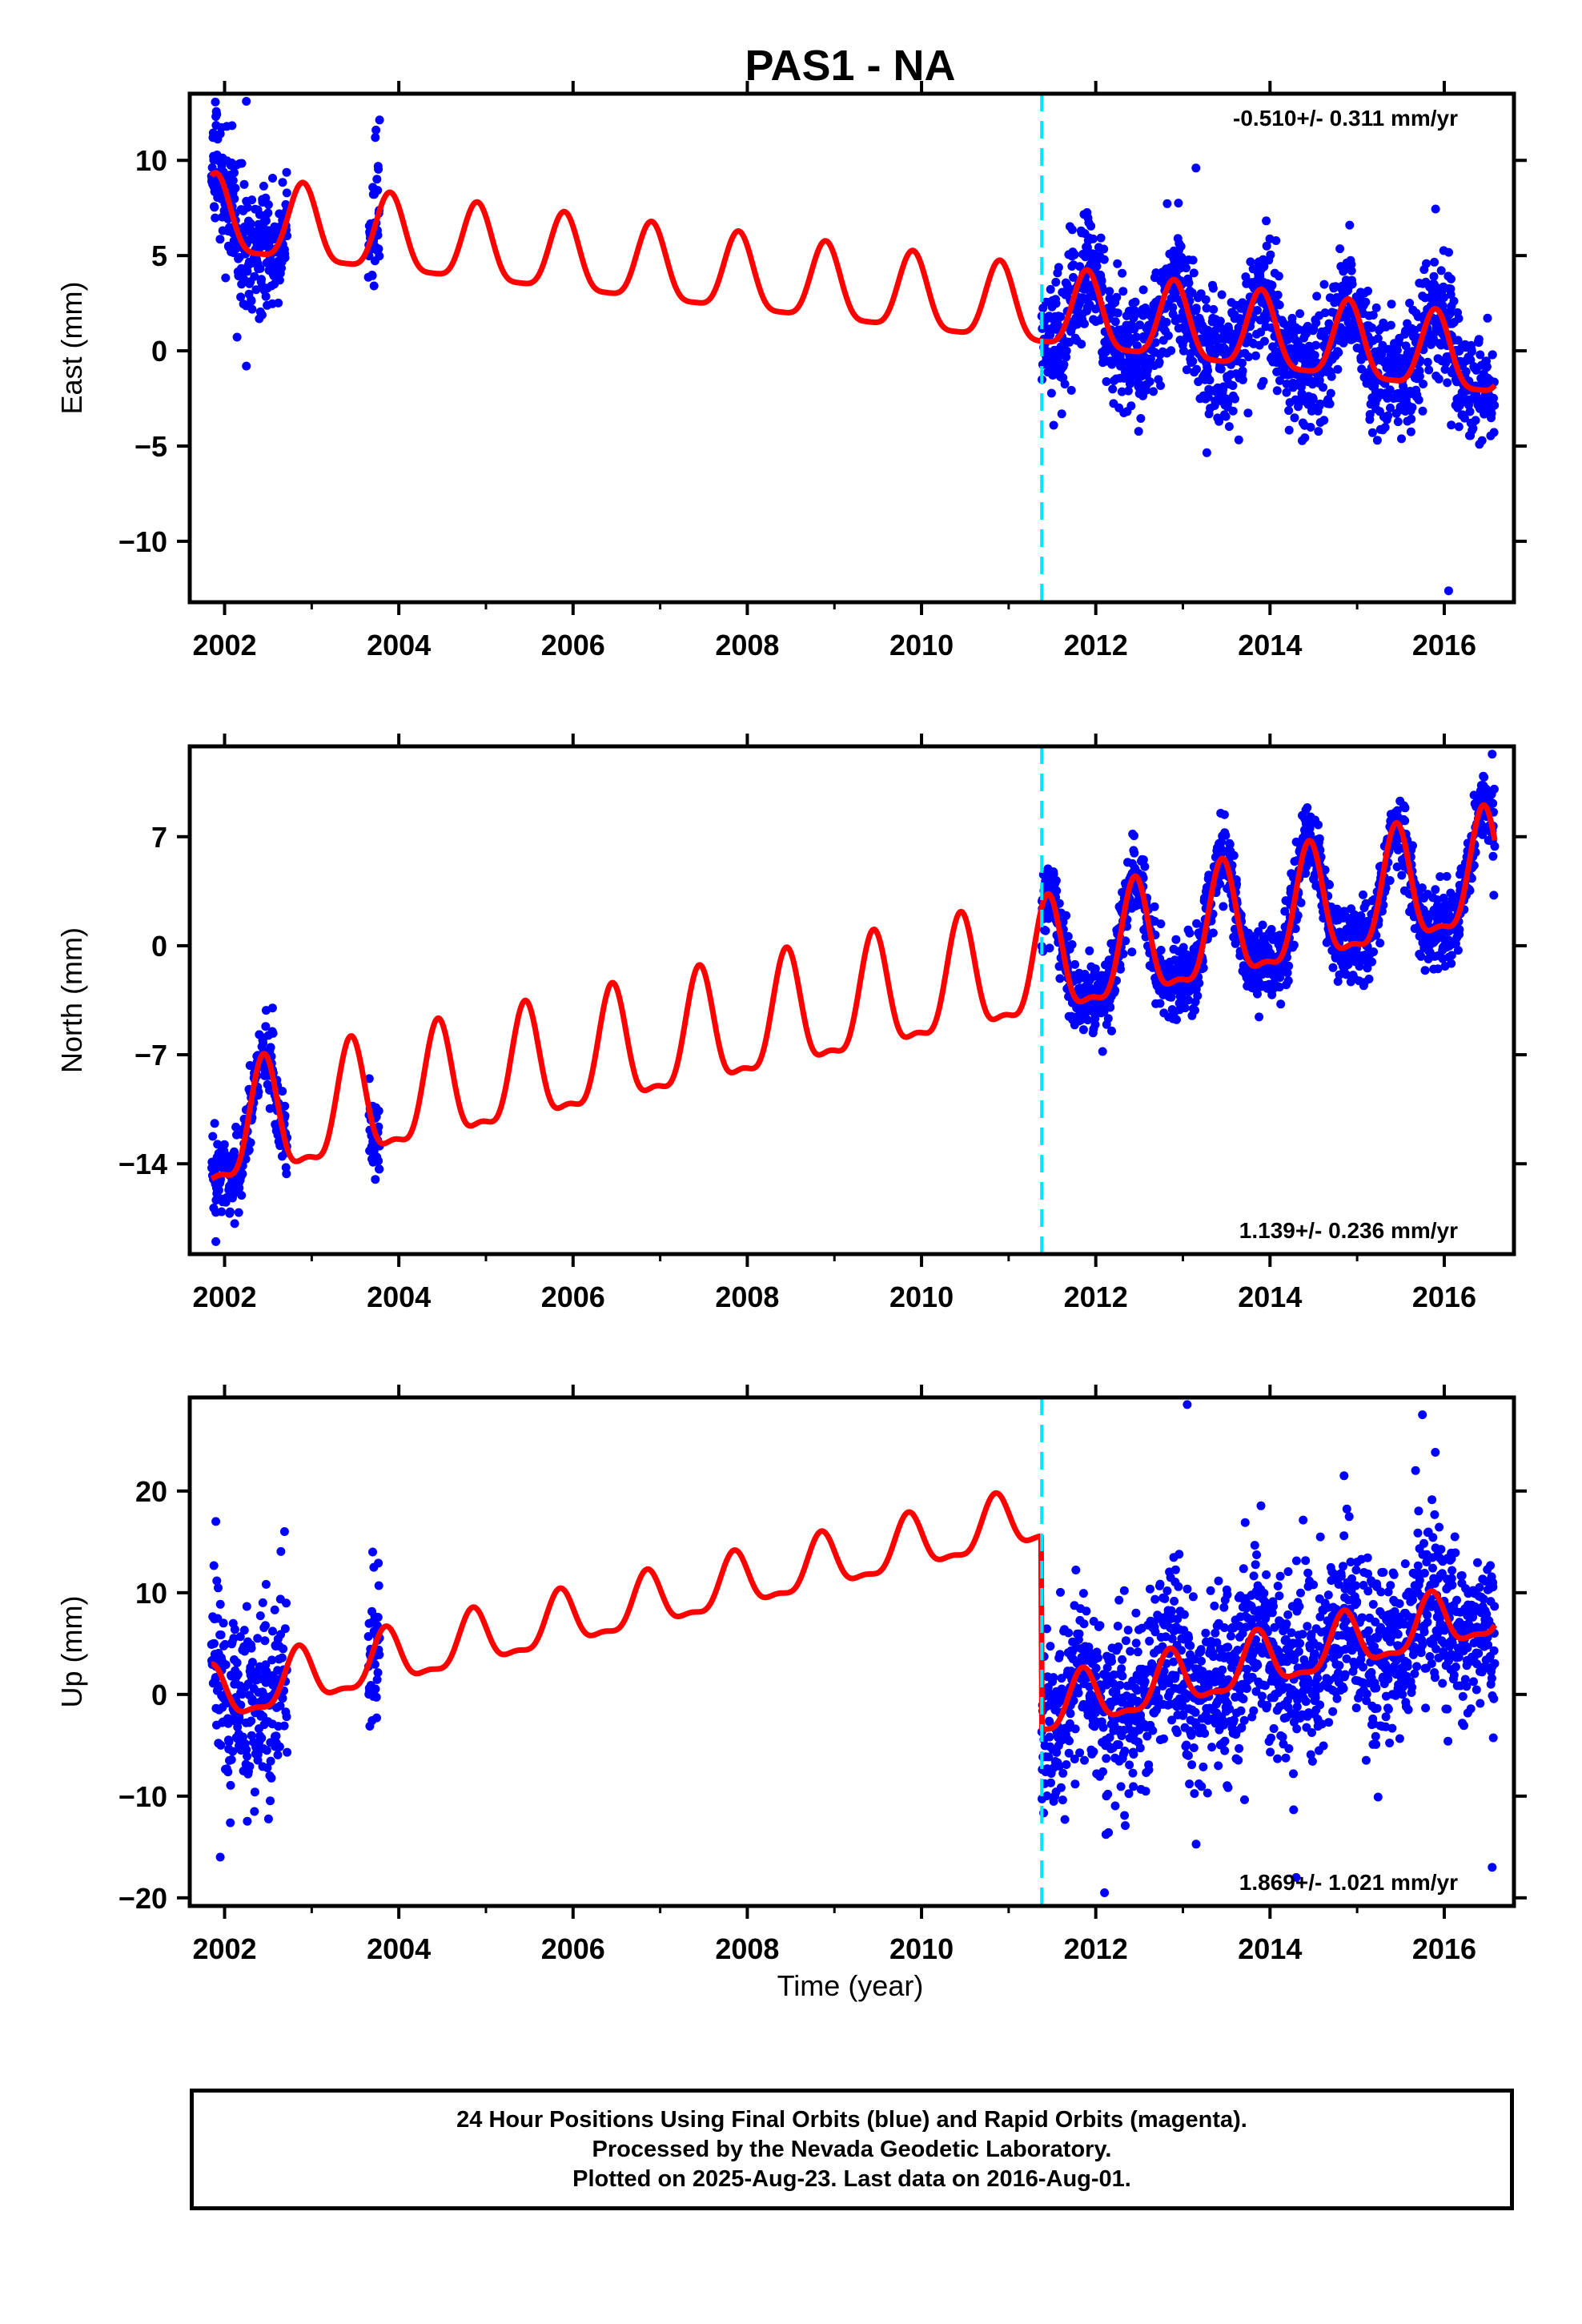 The height and width of the screenshot is (2324, 1582). What do you see at coordinates (159, 351) in the screenshot?
I see `y-tick-label: 0` at bounding box center [159, 351].